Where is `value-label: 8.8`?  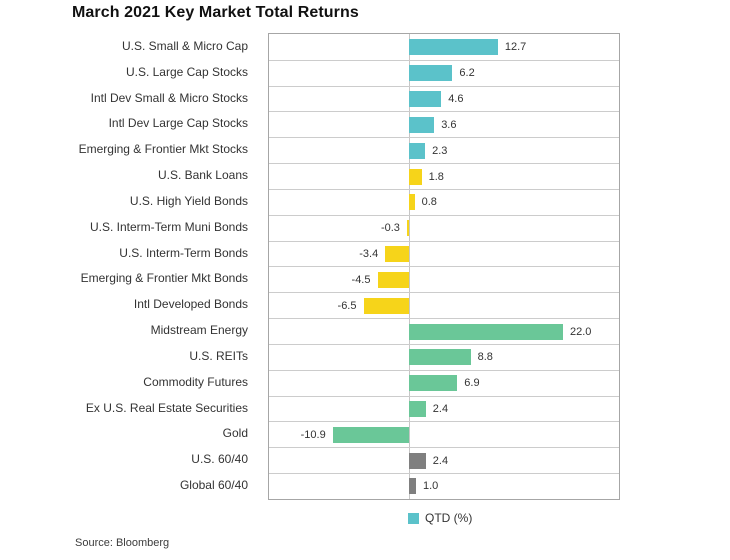 value-label: 8.8 is located at coordinates (485, 357).